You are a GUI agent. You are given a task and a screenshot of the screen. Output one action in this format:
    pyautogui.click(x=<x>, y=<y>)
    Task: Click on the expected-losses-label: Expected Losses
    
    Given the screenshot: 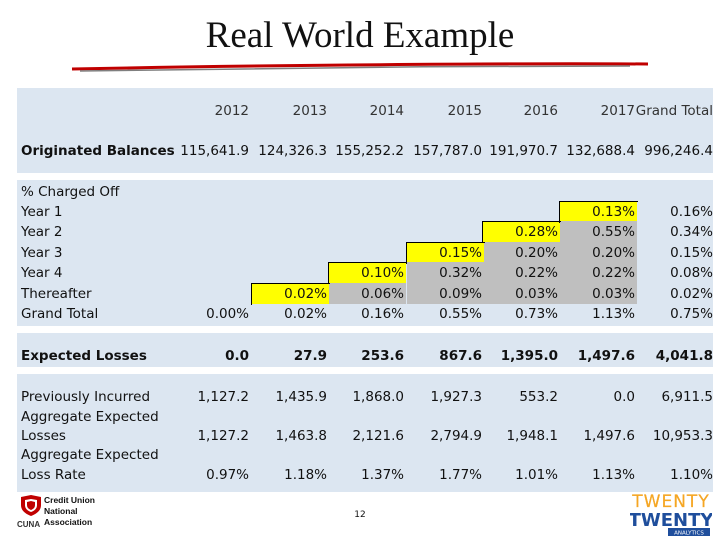 What is the action you would take?
    pyautogui.click(x=84, y=356)
    